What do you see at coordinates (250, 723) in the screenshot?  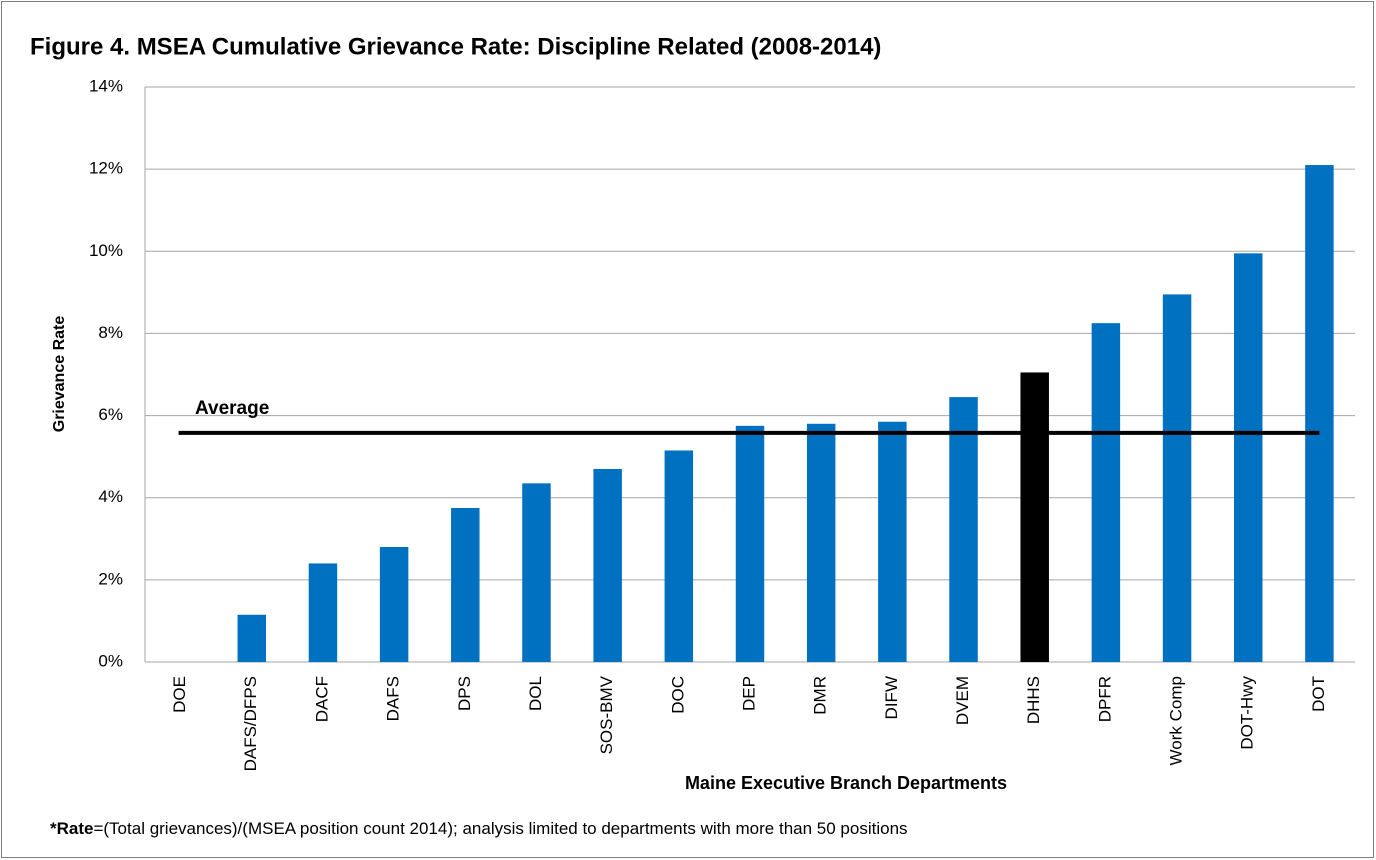 I see `x-tick-label: DAFS/DFPS` at bounding box center [250, 723].